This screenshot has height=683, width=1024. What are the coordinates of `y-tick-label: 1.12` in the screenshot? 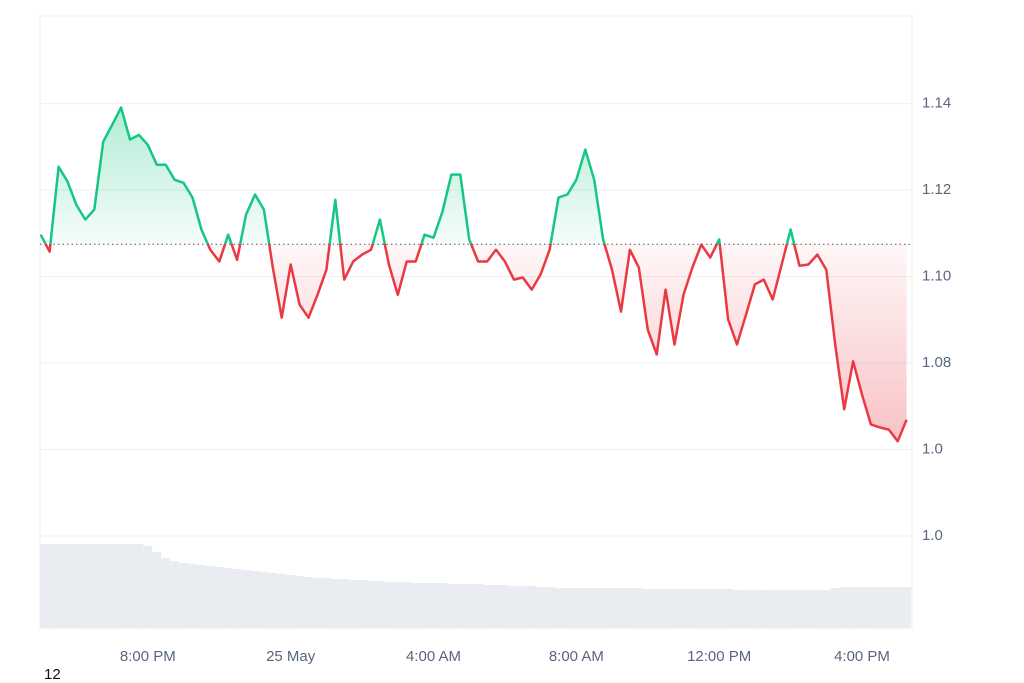 It's located at (936, 189).